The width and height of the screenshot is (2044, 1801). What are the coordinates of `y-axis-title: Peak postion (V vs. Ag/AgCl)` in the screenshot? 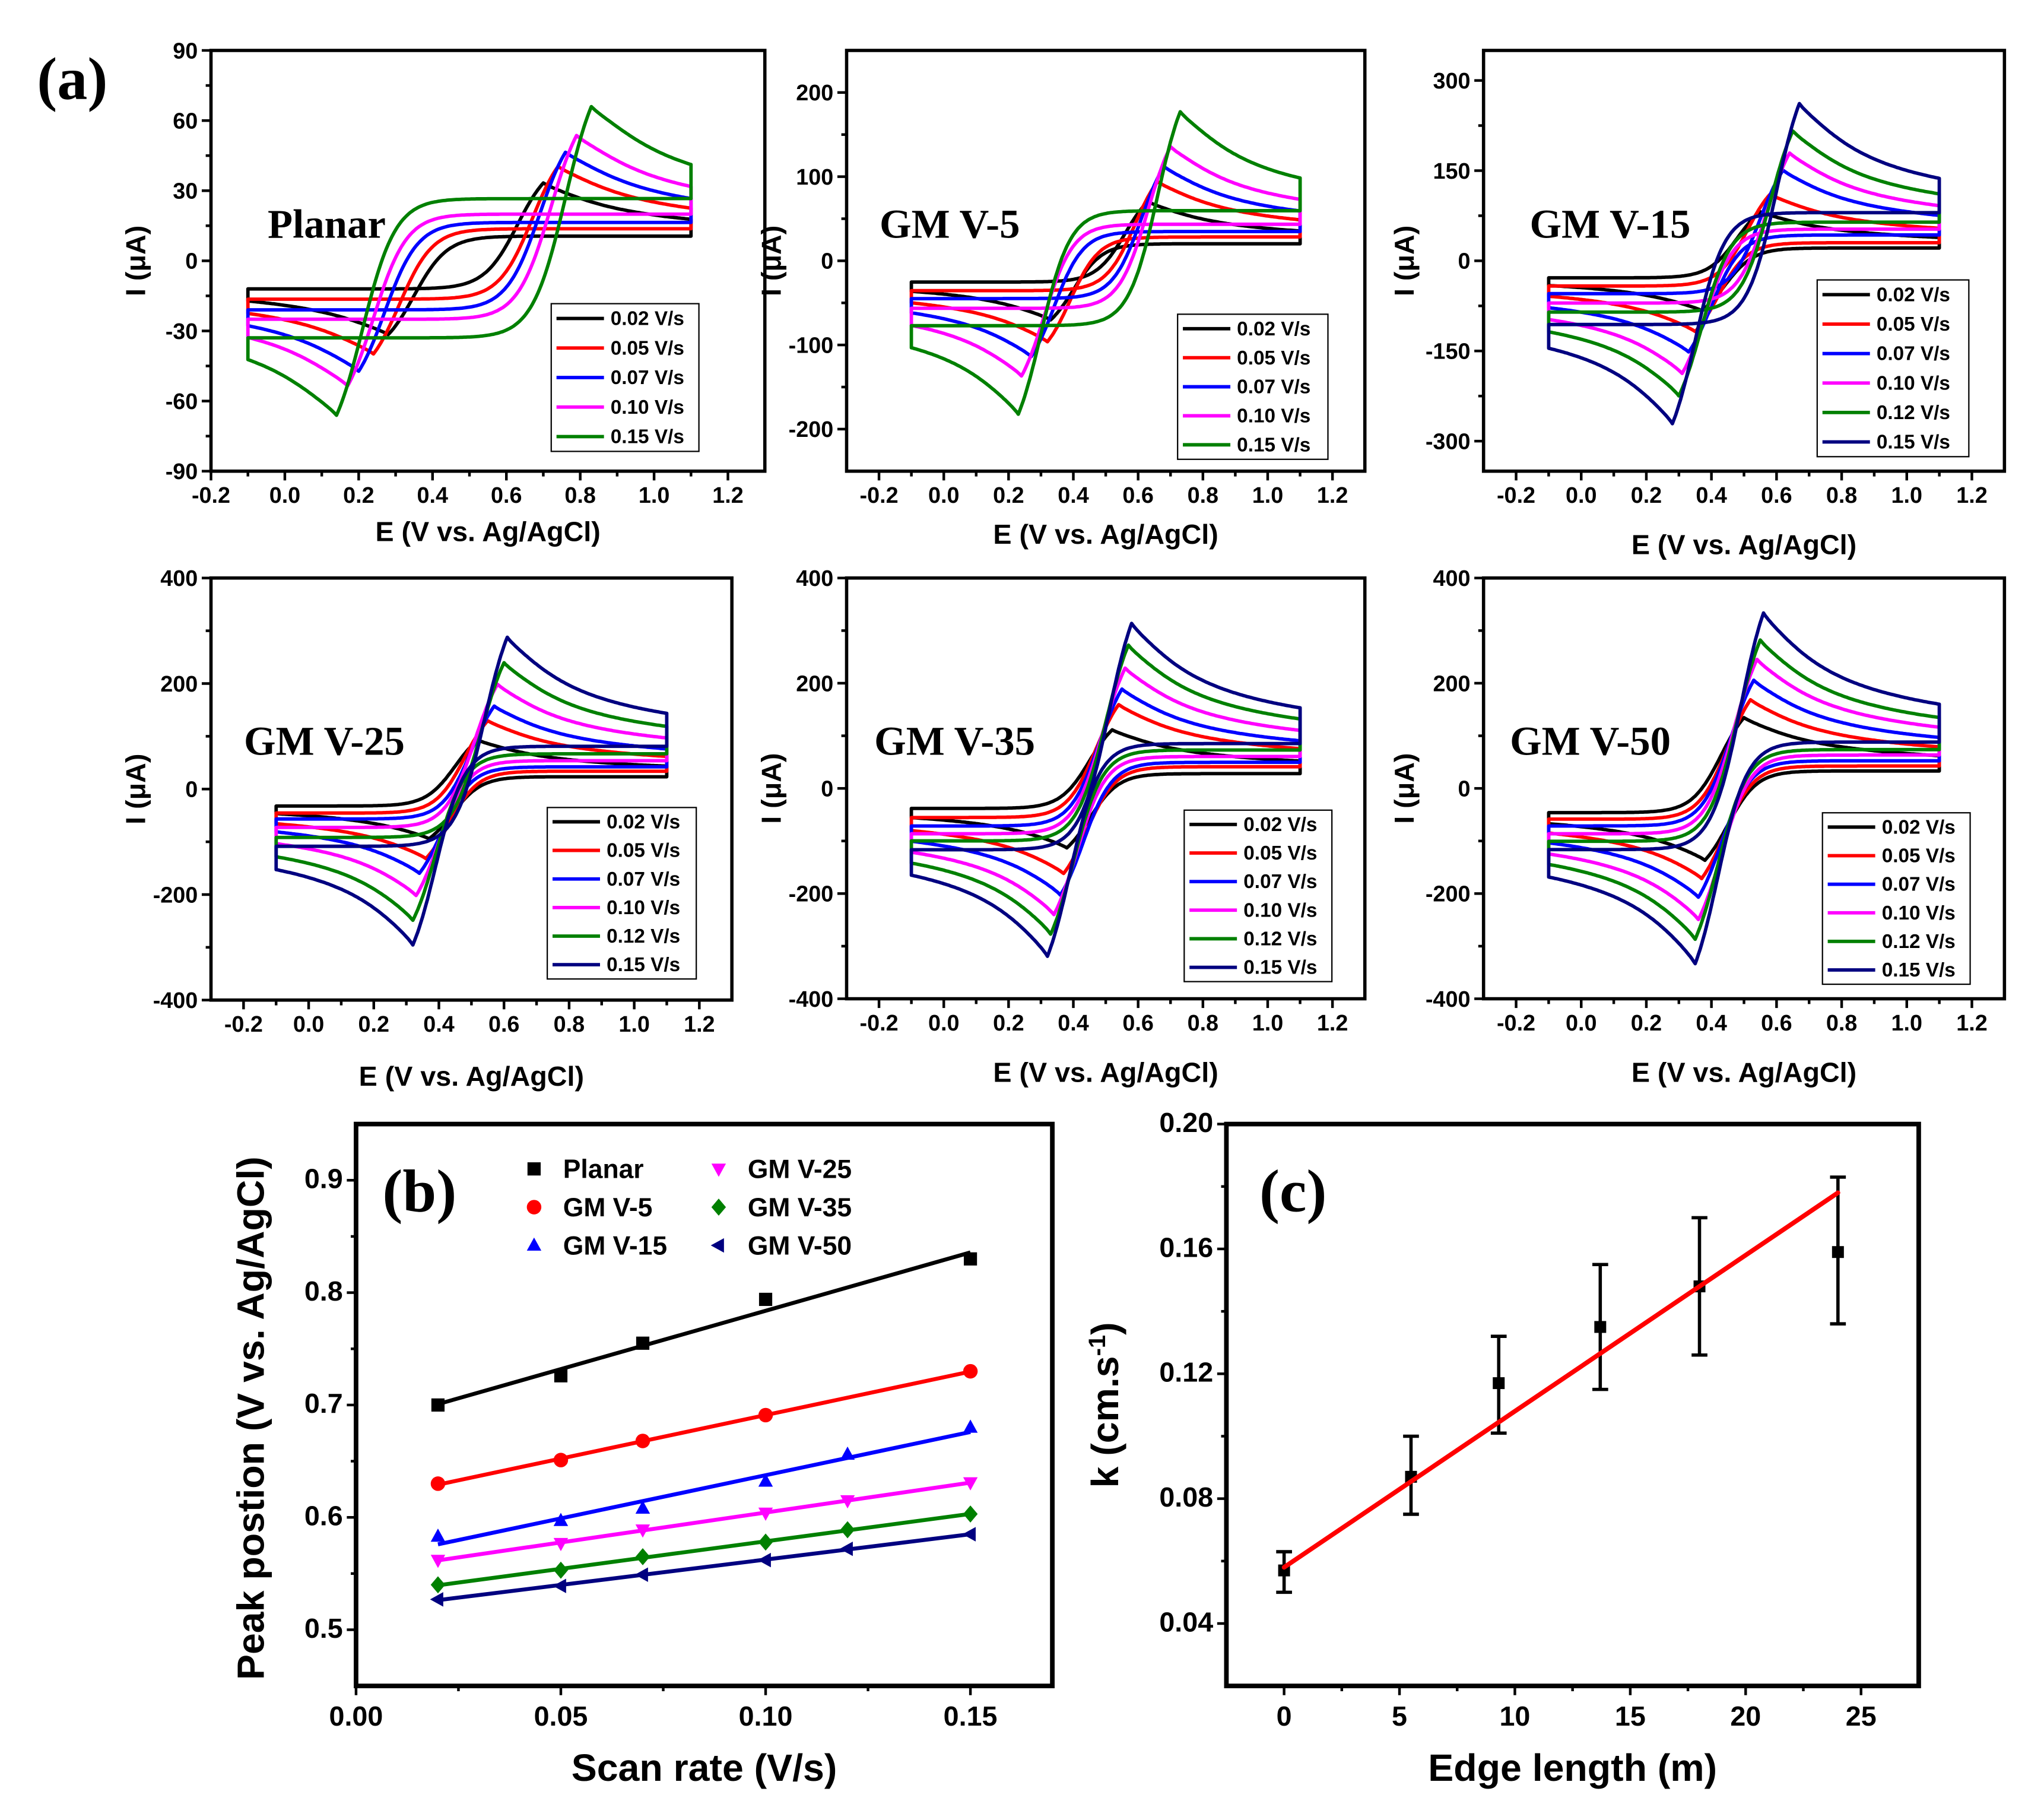 It's located at (251, 1418).